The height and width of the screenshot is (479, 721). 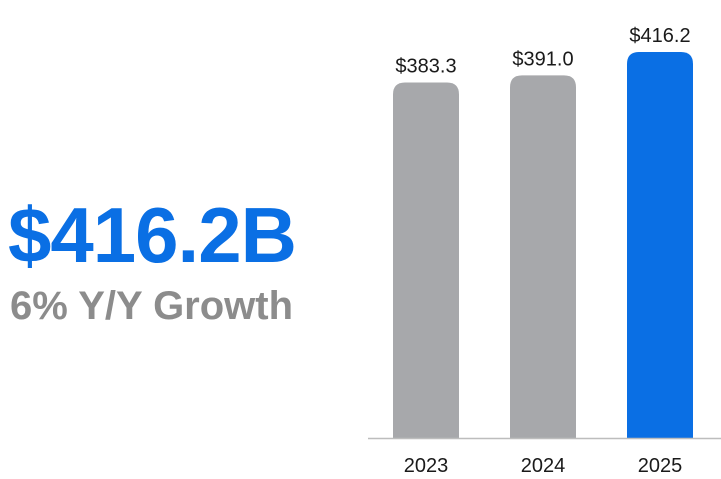 I want to click on bar-2025, so click(x=660, y=245).